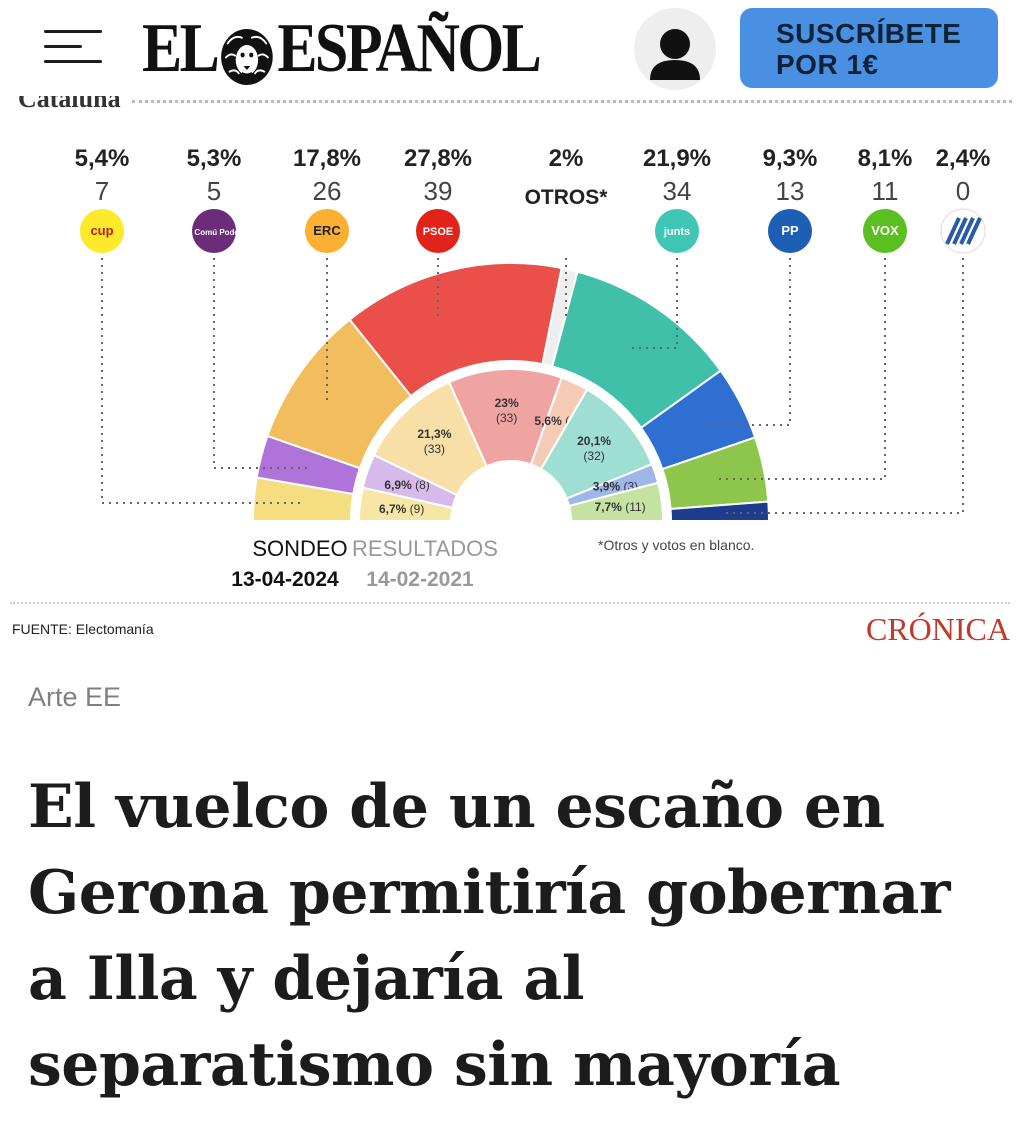 The height and width of the screenshot is (1138, 1023). What do you see at coordinates (676, 545) in the screenshot?
I see `others-note: *Otros y votos en blanco.` at bounding box center [676, 545].